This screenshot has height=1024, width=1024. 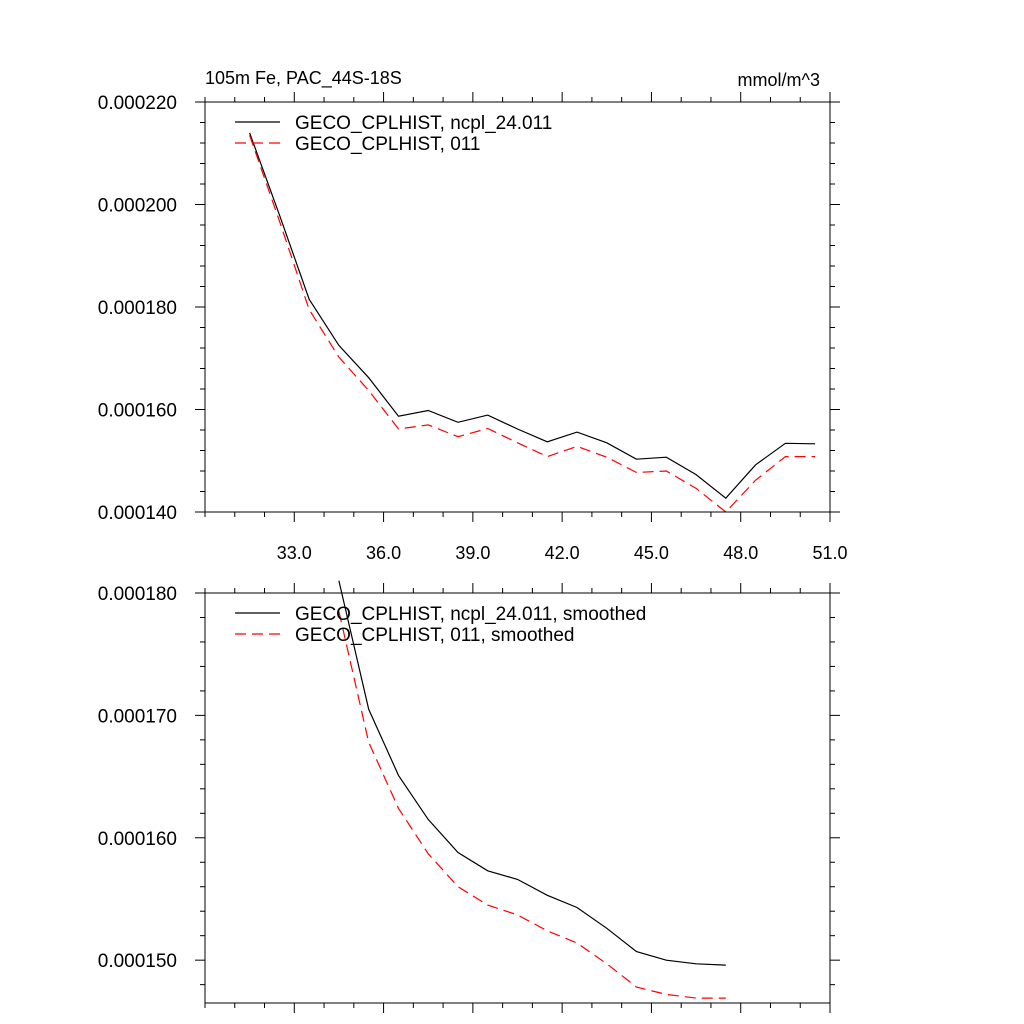 What do you see at coordinates (137, 513) in the screenshot?
I see `y-tick-label: 0.000140` at bounding box center [137, 513].